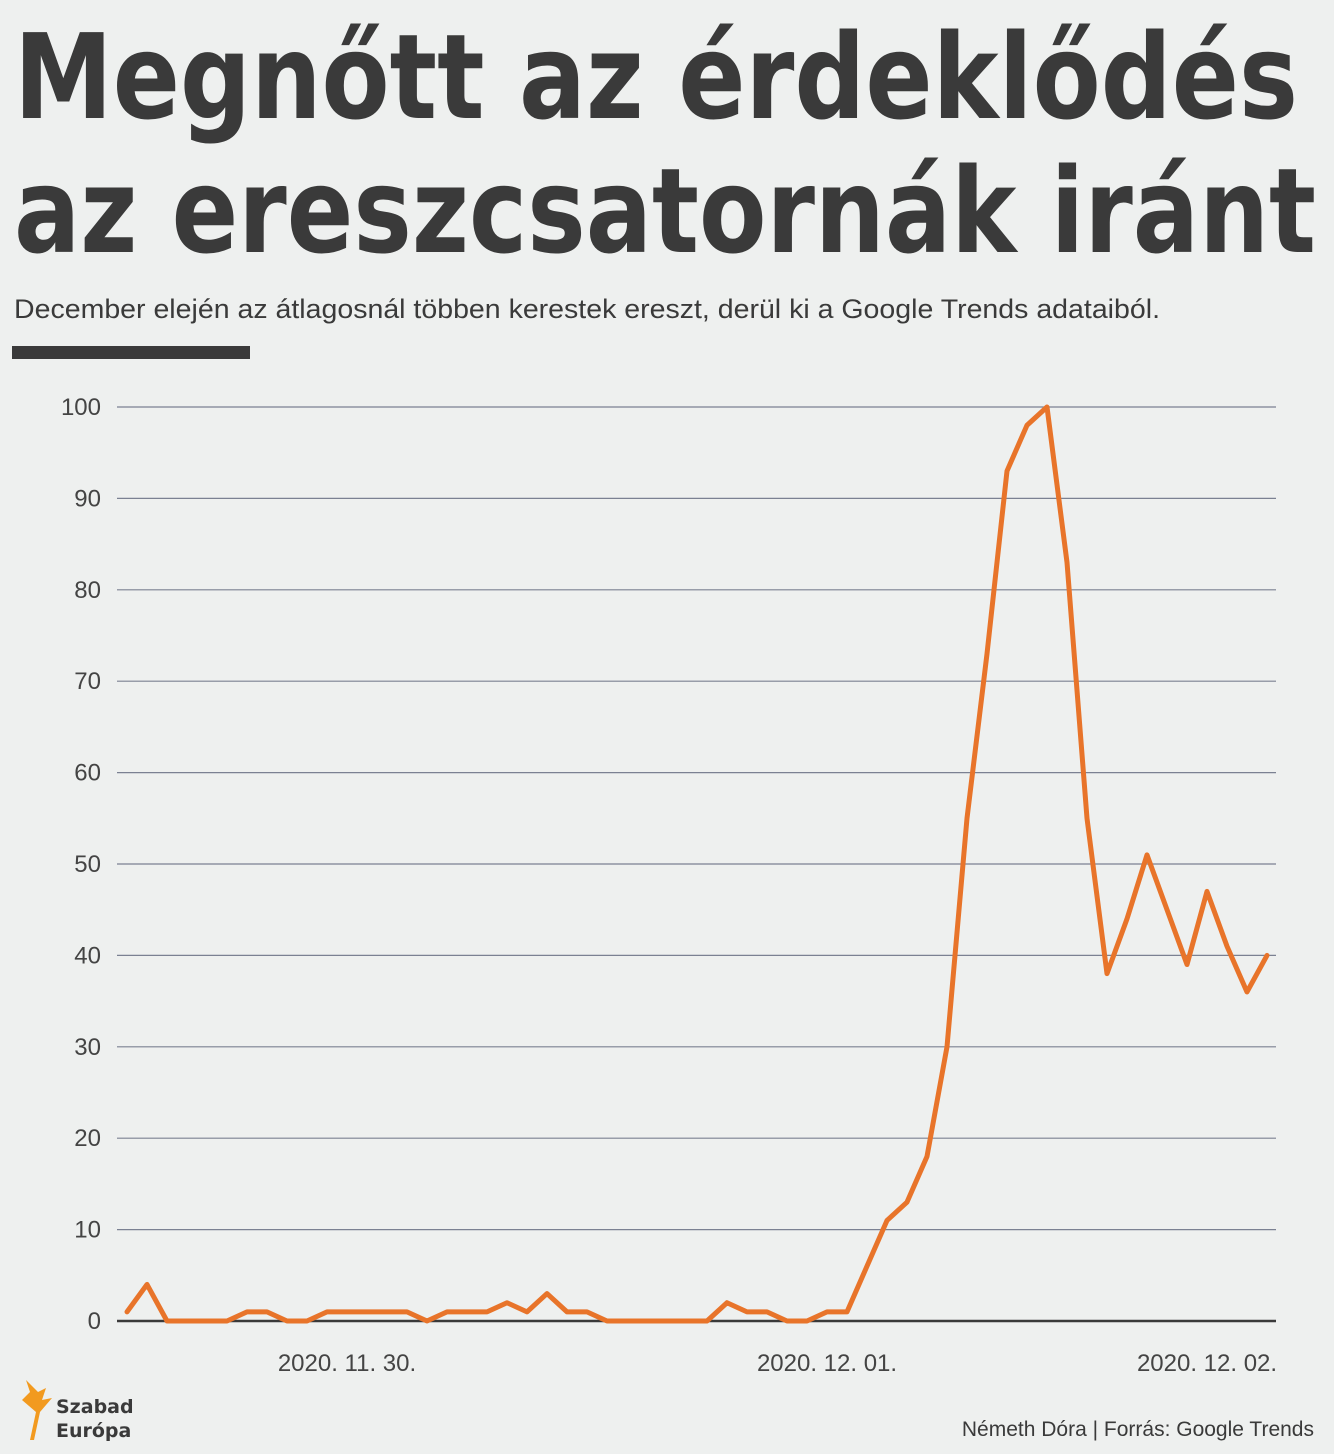 The image size is (1334, 1454). I want to click on logo: Szabad Európa, so click(78, 1411).